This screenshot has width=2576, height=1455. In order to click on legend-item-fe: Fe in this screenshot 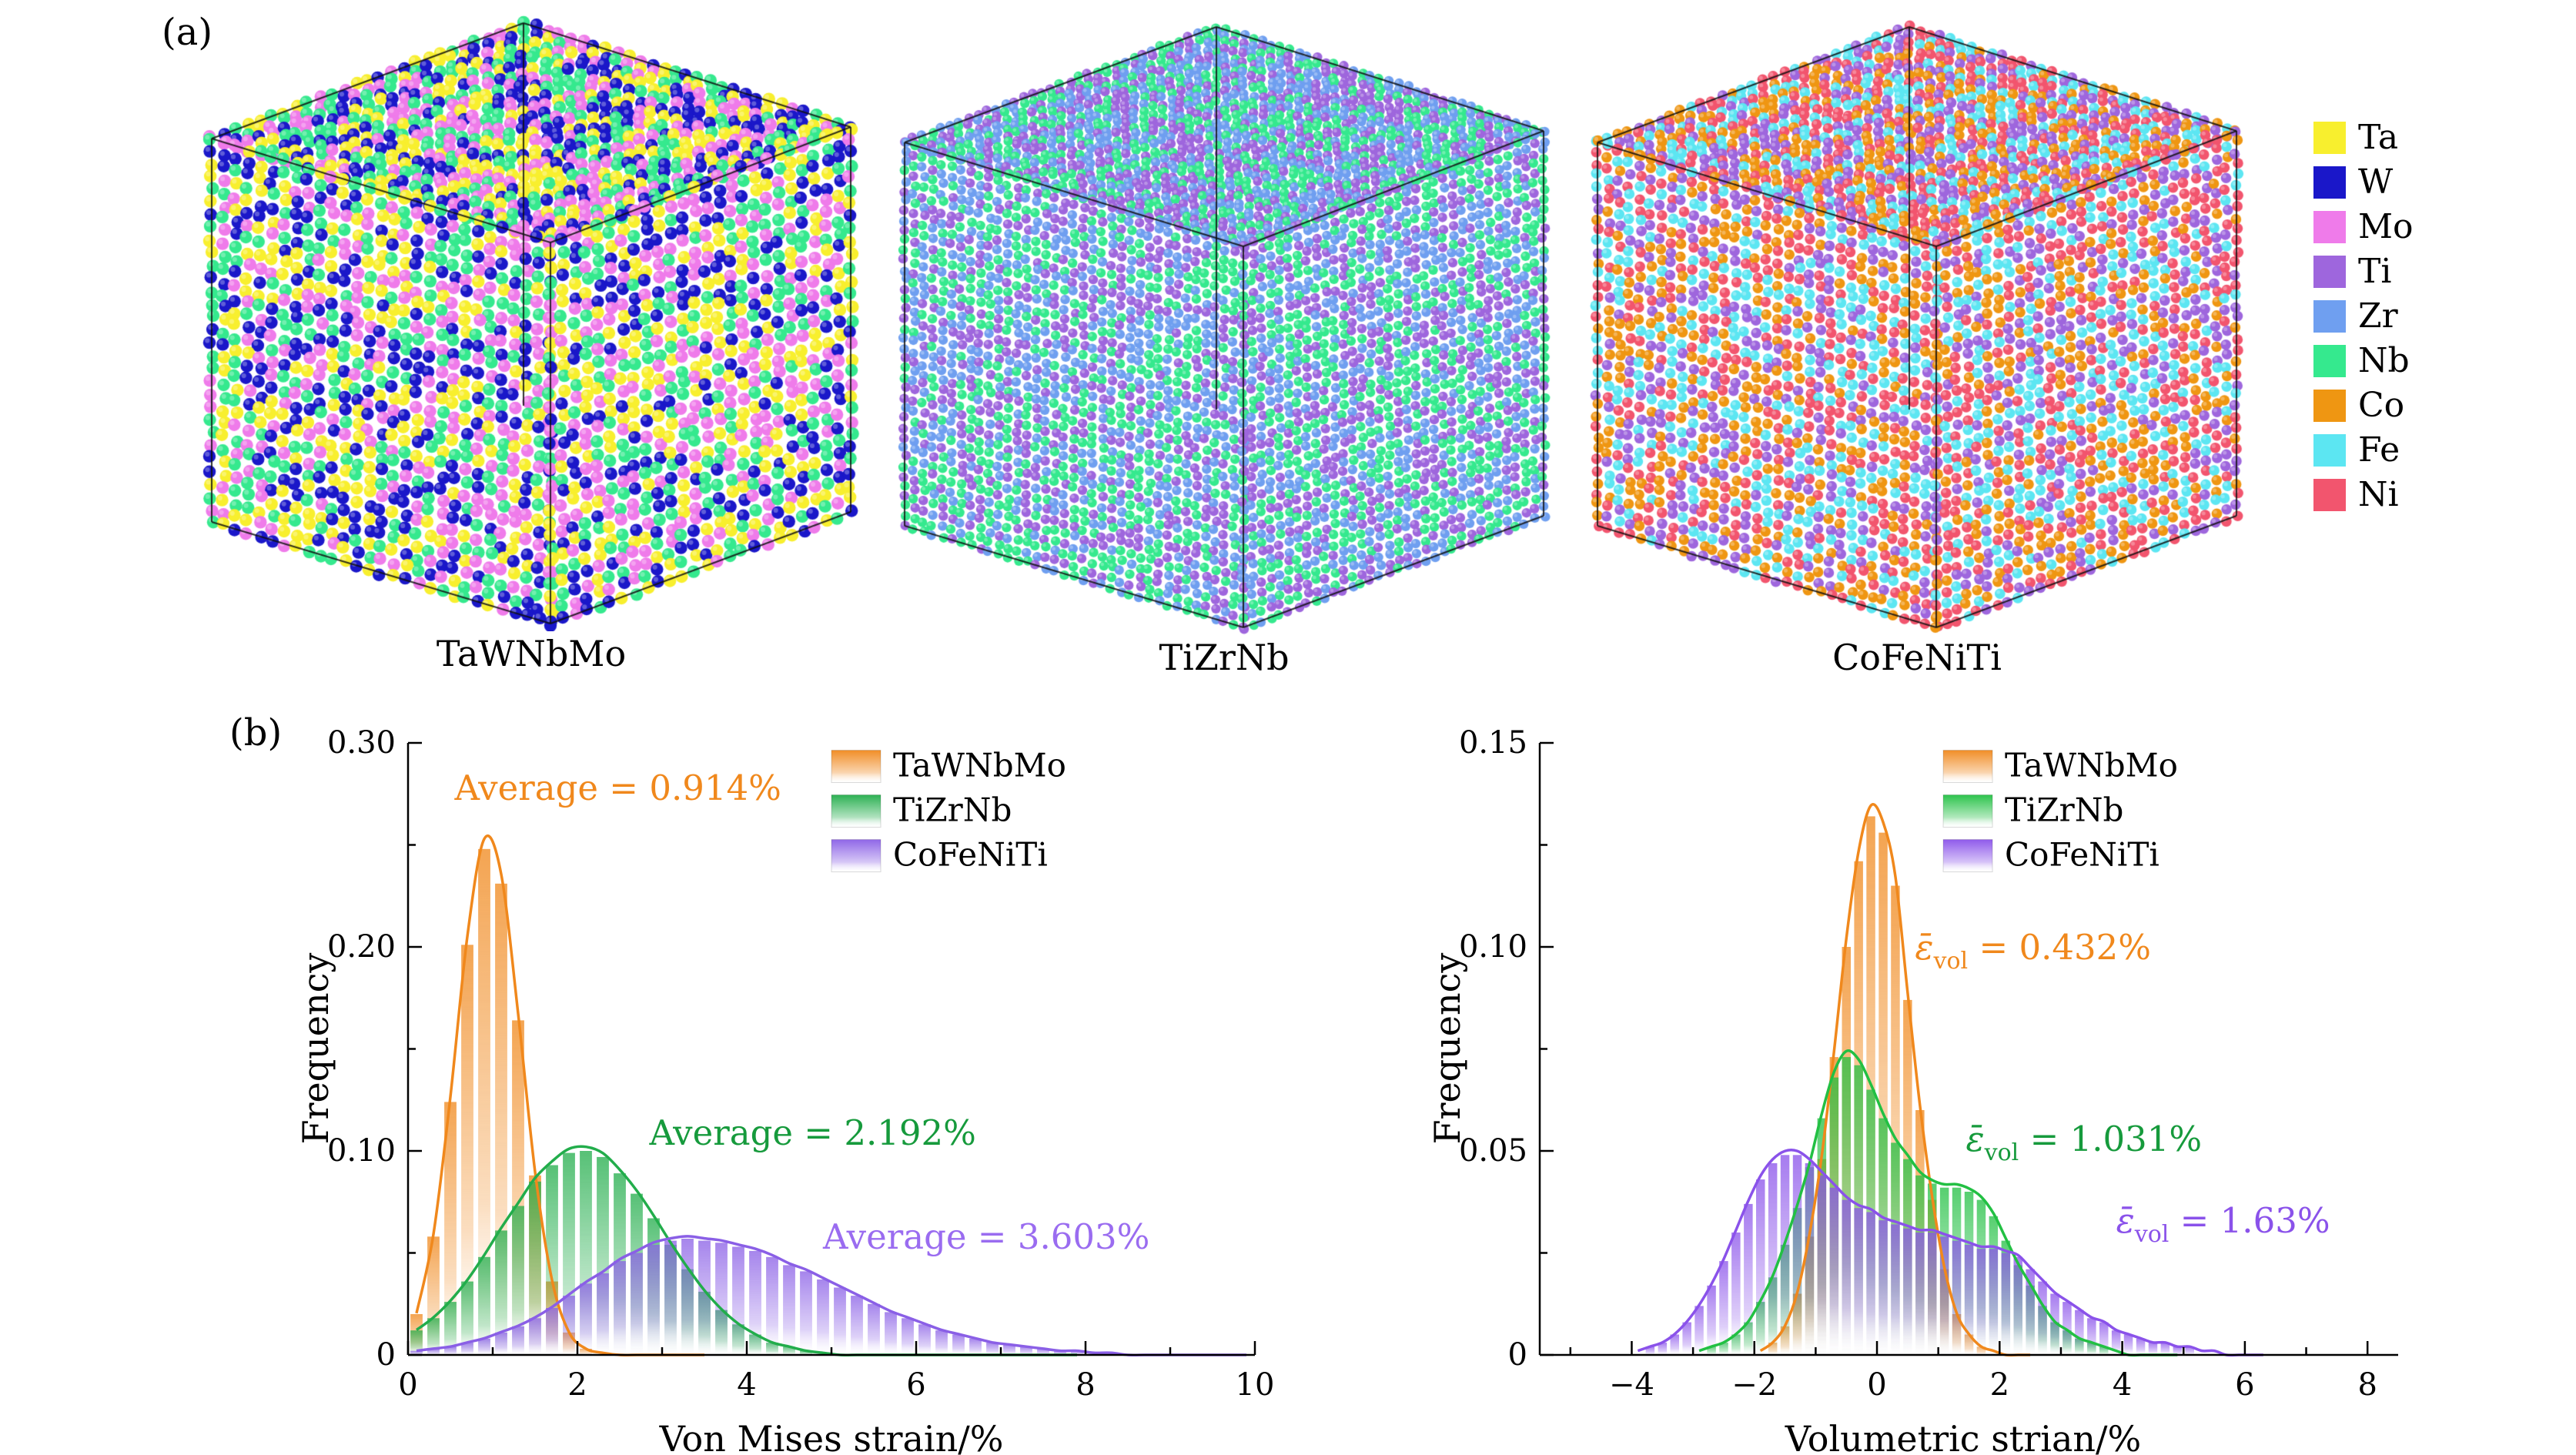, I will do `click(2364, 451)`.